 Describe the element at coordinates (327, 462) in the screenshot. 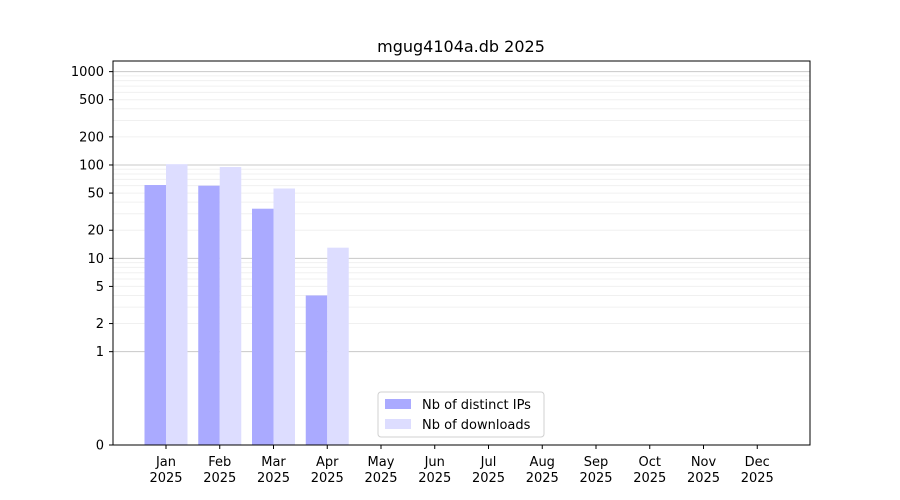

I see `x-tick-label: Apr` at that location.